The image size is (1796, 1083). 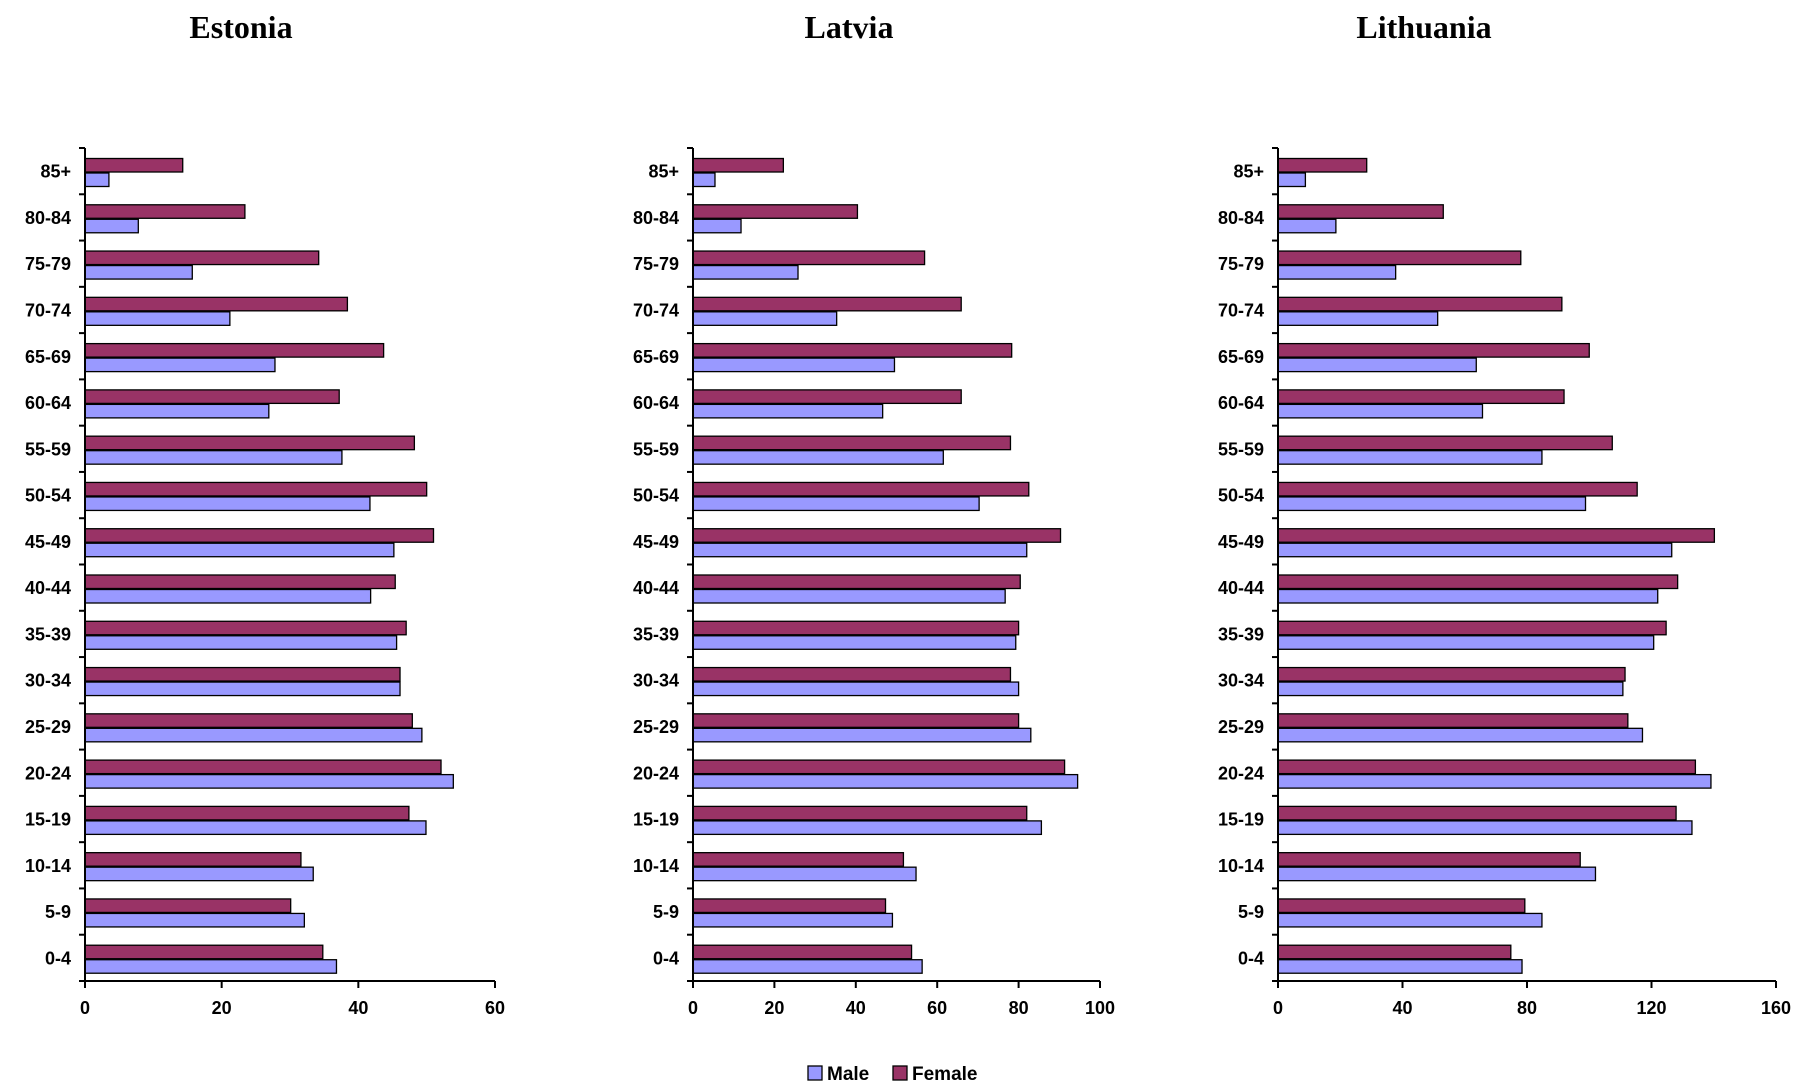 I want to click on x-tick-label: 60, so click(x=937, y=1008).